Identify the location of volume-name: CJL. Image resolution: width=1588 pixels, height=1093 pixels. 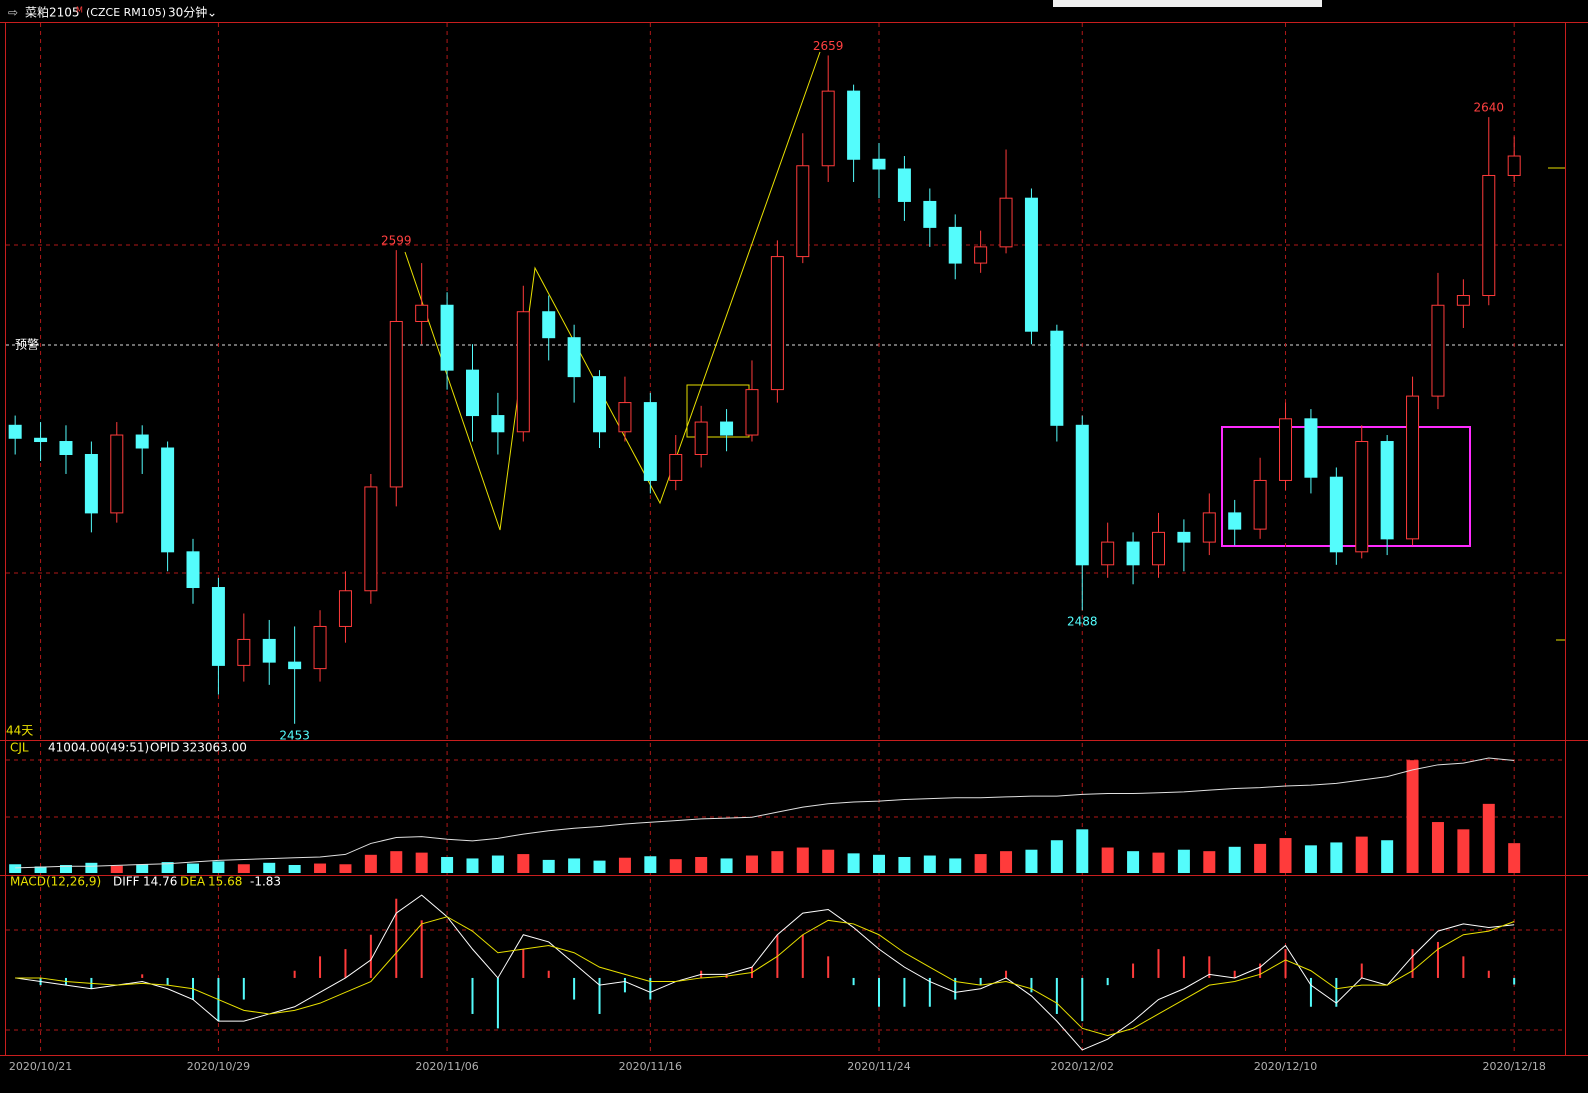
(19, 748).